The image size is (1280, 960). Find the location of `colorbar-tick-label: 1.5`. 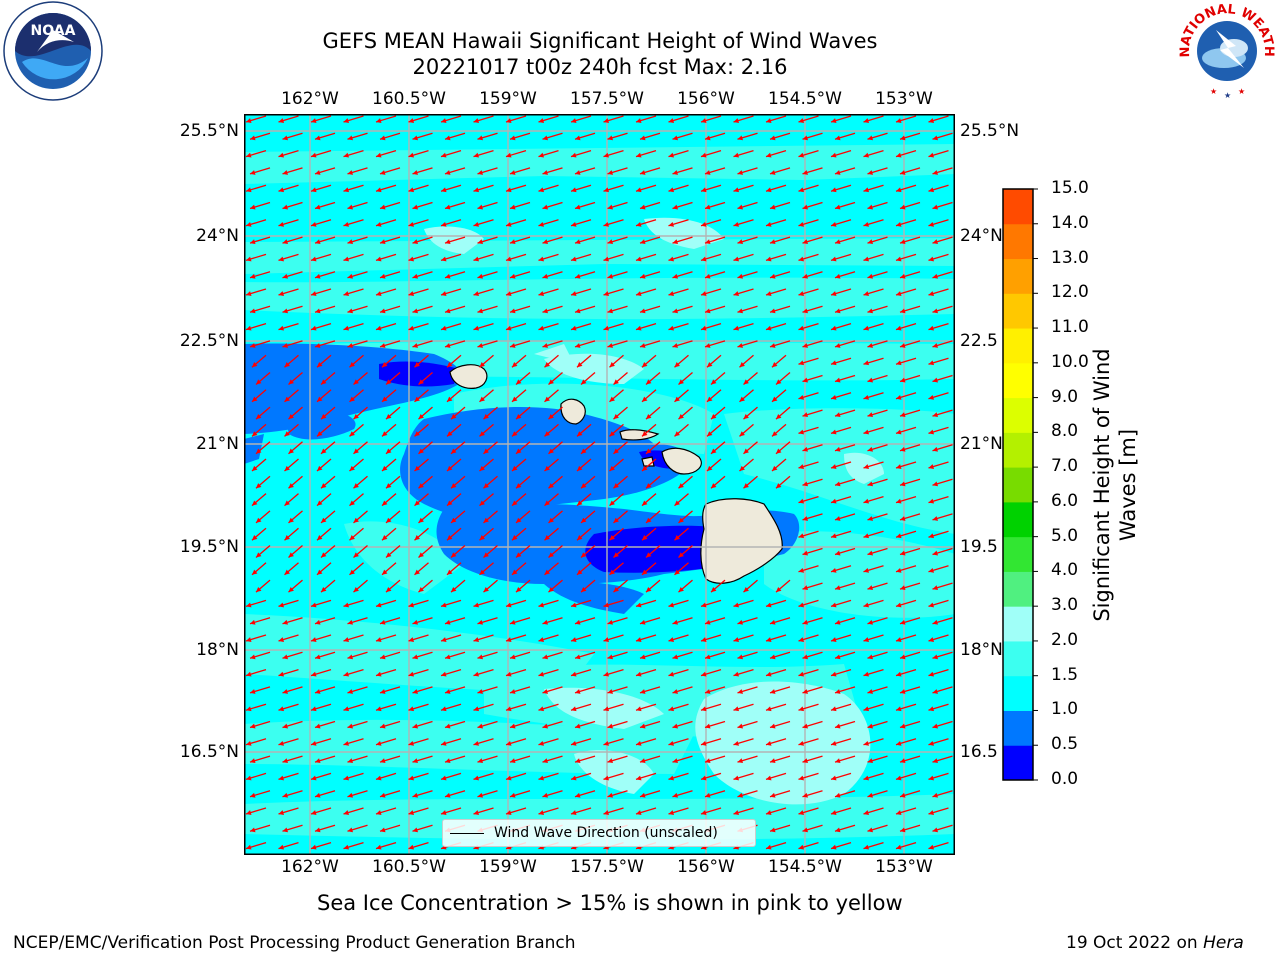

colorbar-tick-label: 1.5 is located at coordinates (1065, 674).